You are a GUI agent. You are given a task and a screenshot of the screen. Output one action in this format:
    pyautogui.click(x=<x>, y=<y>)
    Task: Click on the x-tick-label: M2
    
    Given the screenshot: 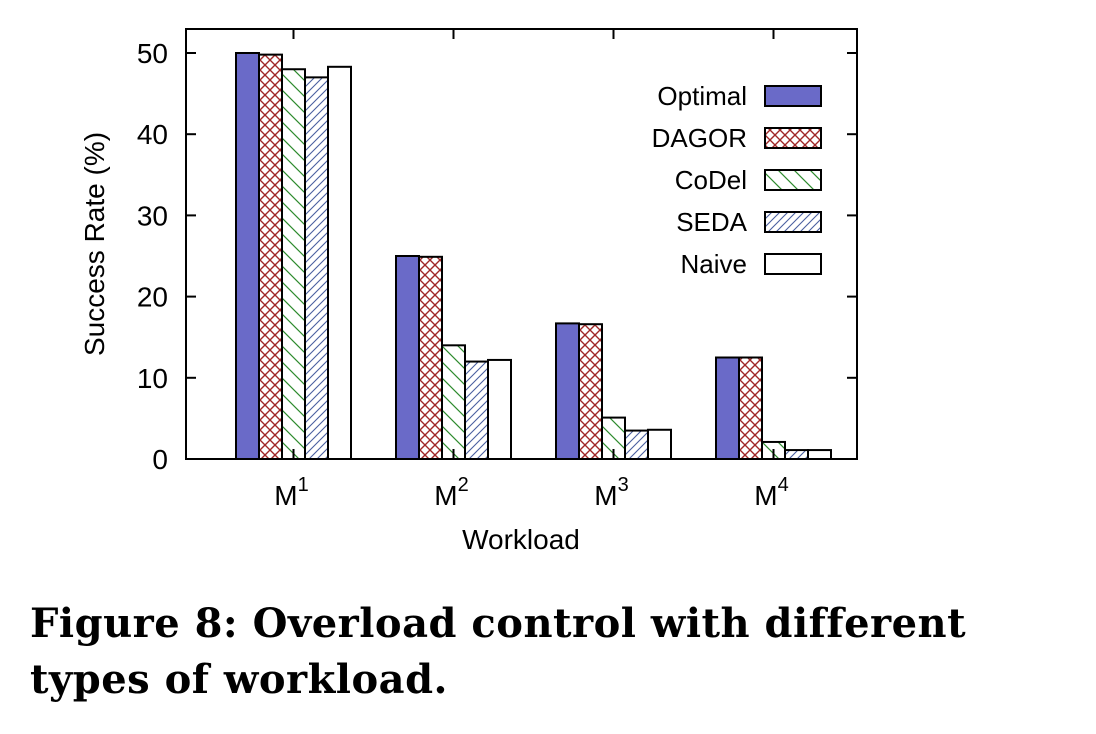 What is the action you would take?
    pyautogui.click(x=451, y=492)
    